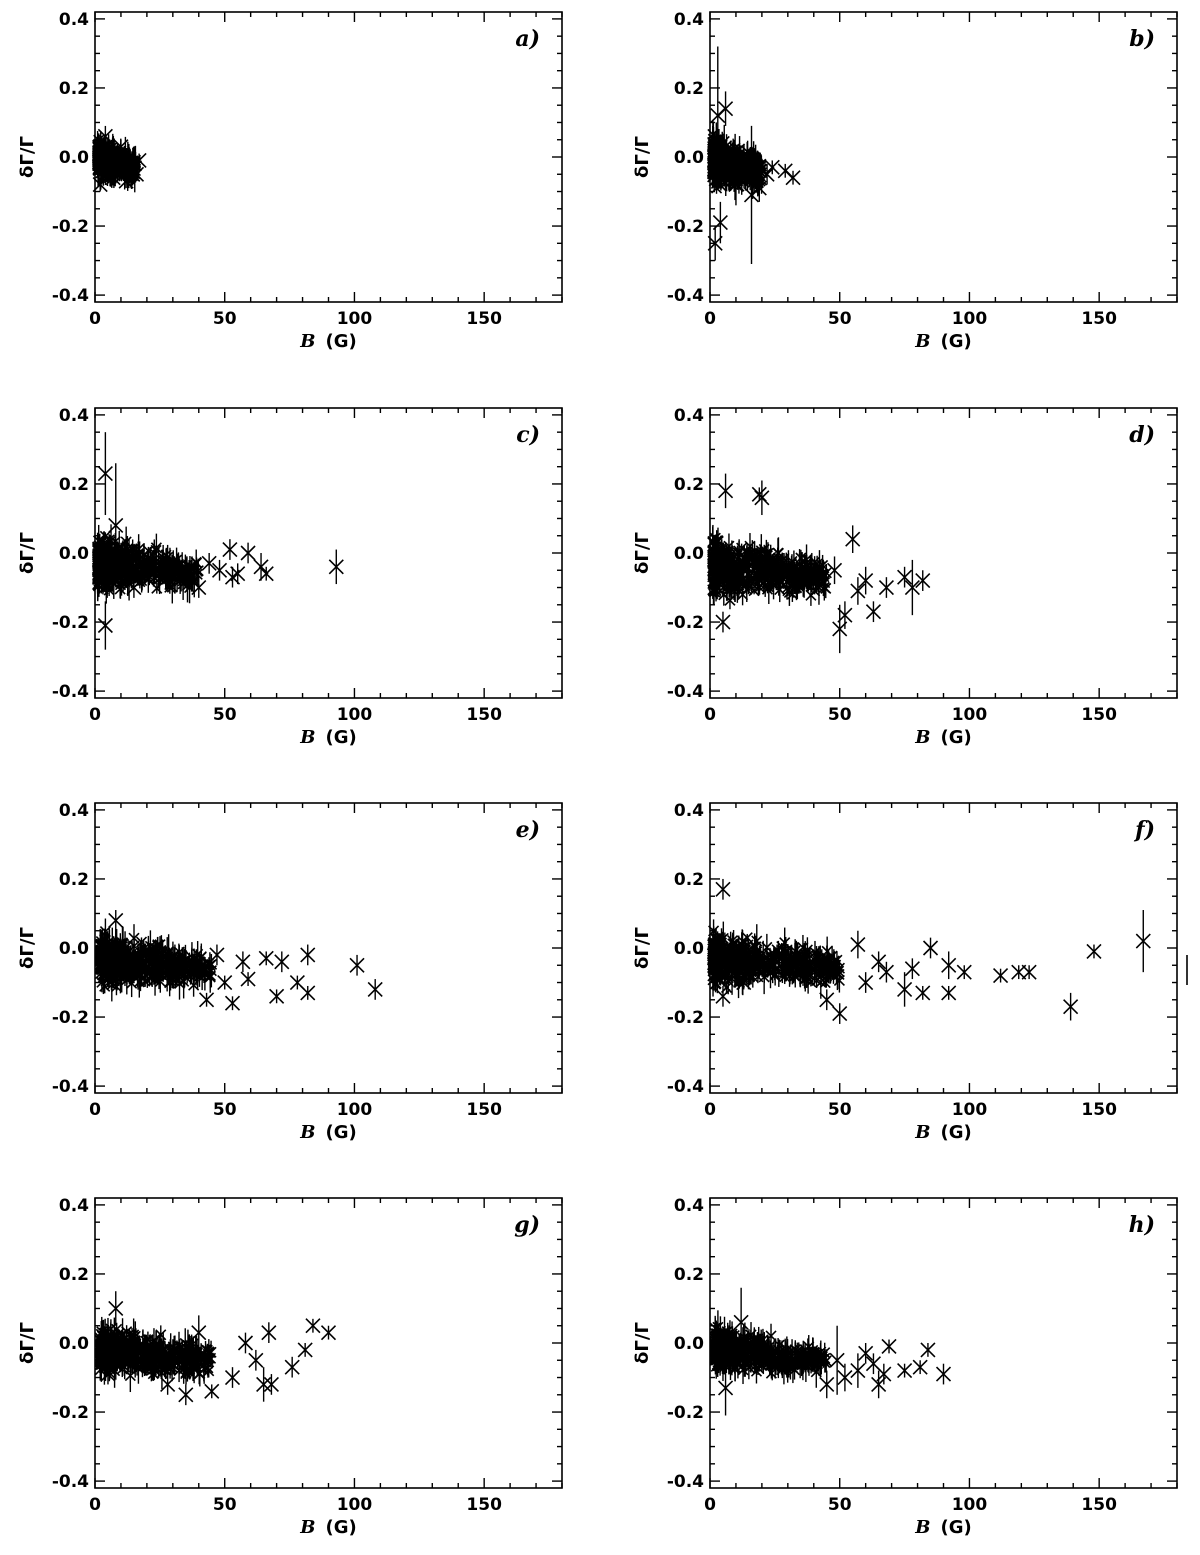  Describe the element at coordinates (290, 1367) in the screenshot. I see `panel-g: 0 50 100 150 -0.4 -0.2 0.0 0.2 0.4 B (G) δΓ/Γ g)` at that location.